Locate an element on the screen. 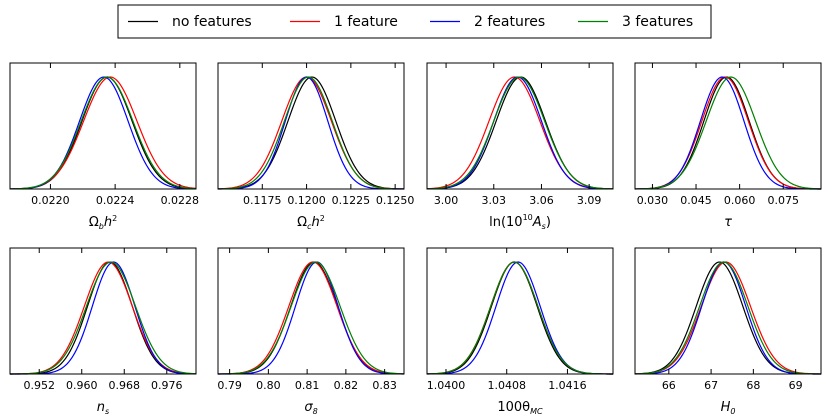 This screenshot has height=417, width=831. curve-ln_as-no-features is located at coordinates (520, 133).